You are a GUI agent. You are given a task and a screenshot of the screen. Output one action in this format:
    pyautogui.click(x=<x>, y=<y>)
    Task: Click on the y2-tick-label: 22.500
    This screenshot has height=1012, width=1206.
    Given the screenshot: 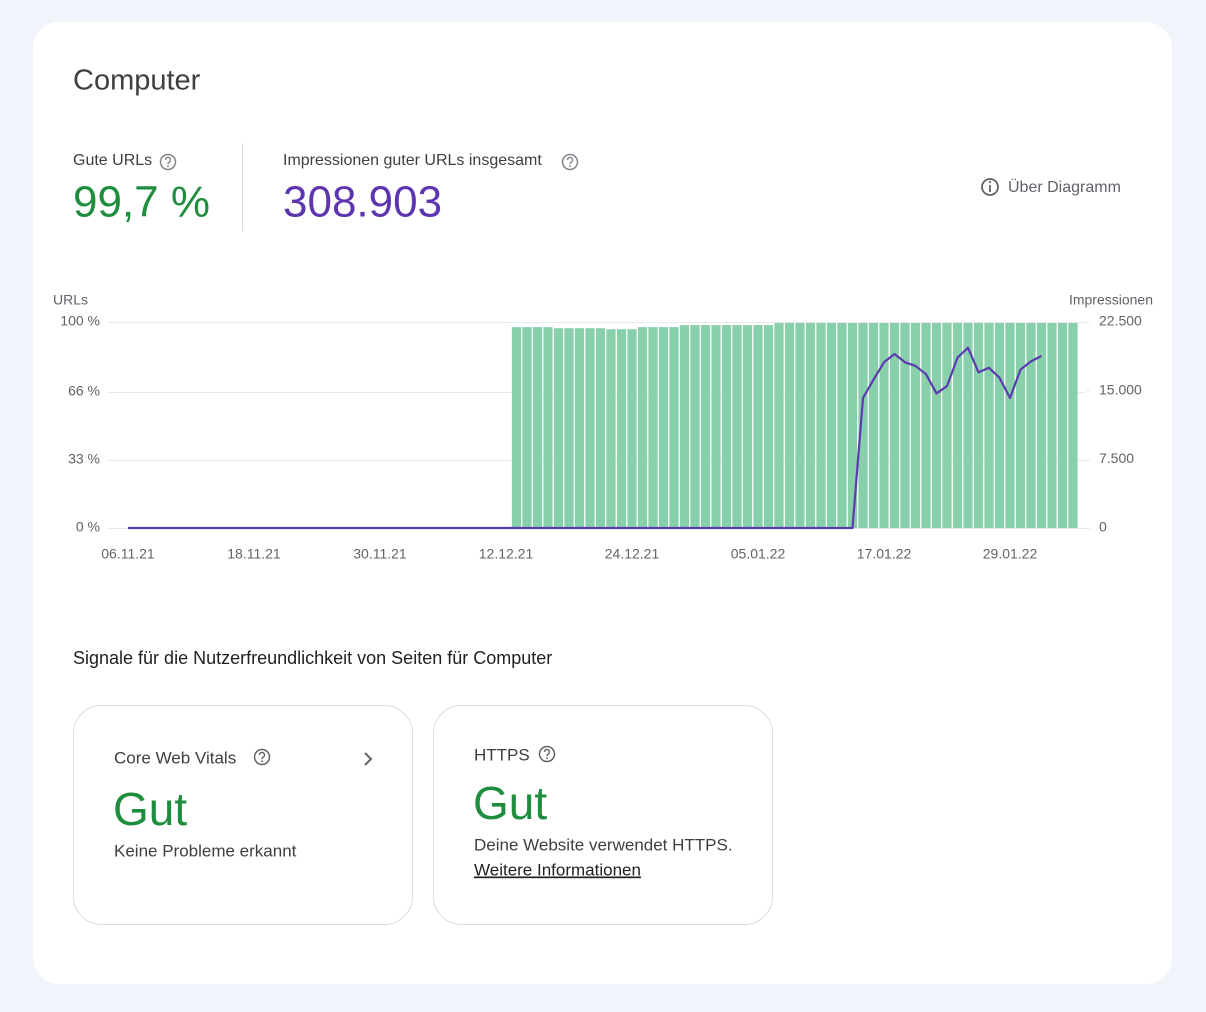 What is the action you would take?
    pyautogui.click(x=1120, y=321)
    